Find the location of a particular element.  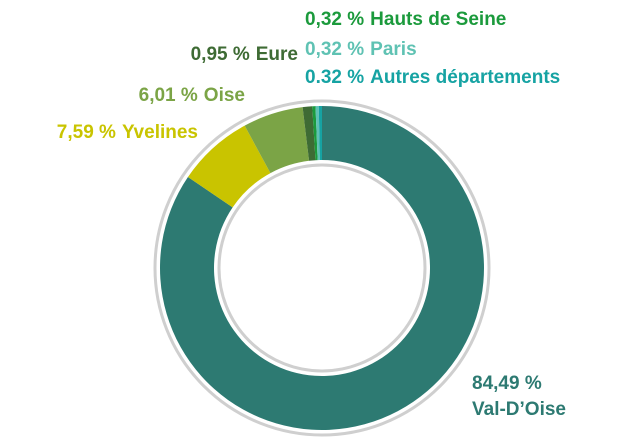

slice-label: 0,32 % Hauts de Seine is located at coordinates (405, 19).